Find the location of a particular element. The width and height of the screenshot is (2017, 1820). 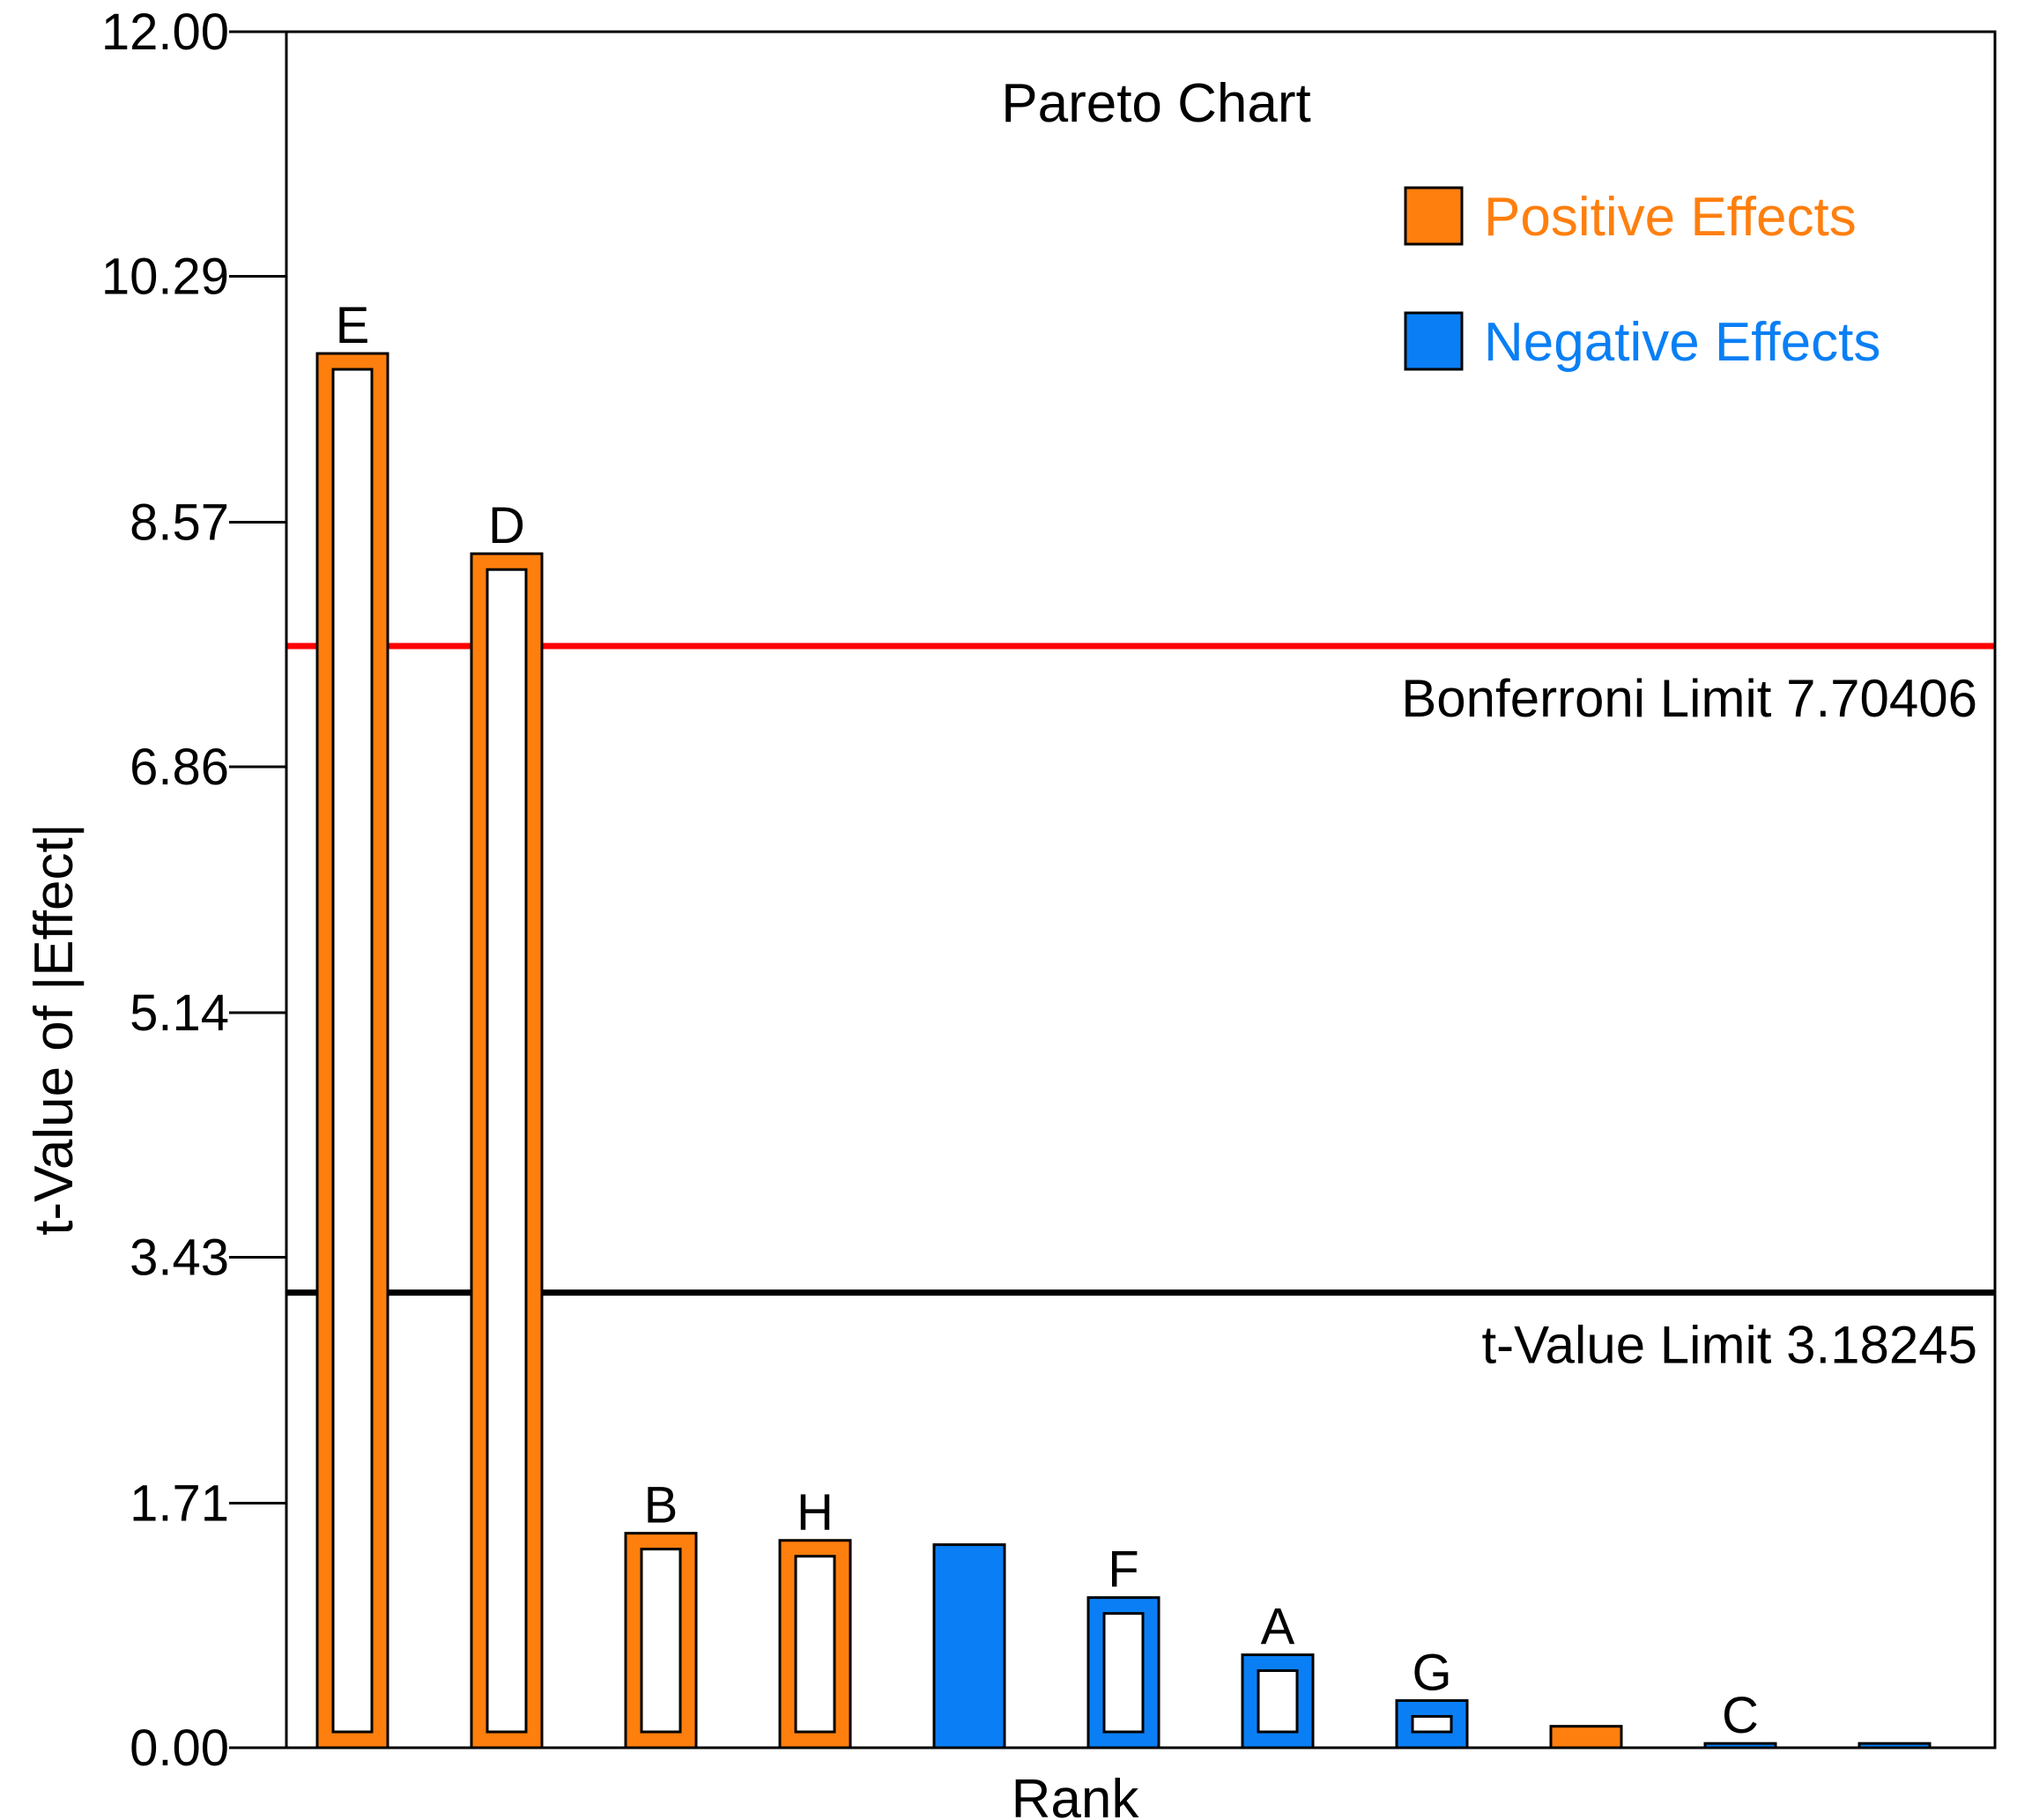

legend-swatch-negative is located at coordinates (1434, 341).